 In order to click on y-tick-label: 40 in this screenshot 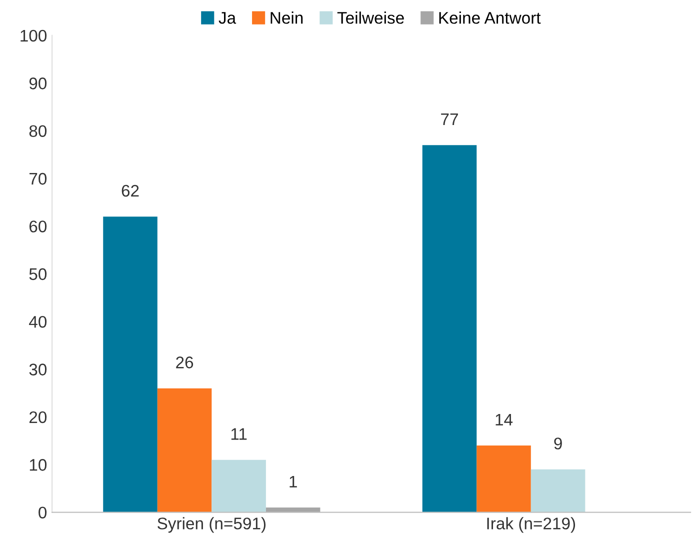, I will do `click(38, 322)`.